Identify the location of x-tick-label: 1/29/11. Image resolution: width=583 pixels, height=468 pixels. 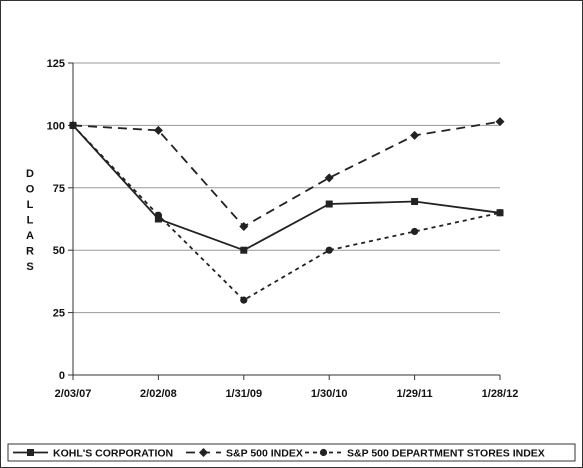
(415, 394).